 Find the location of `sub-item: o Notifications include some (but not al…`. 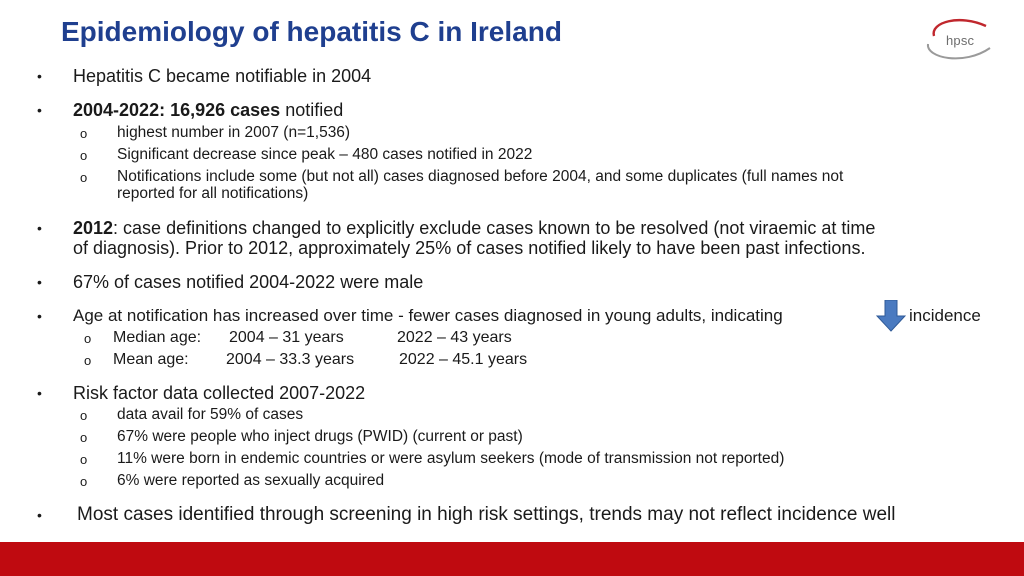

sub-item: o Notifications include some (but not al… is located at coordinates (530, 187).